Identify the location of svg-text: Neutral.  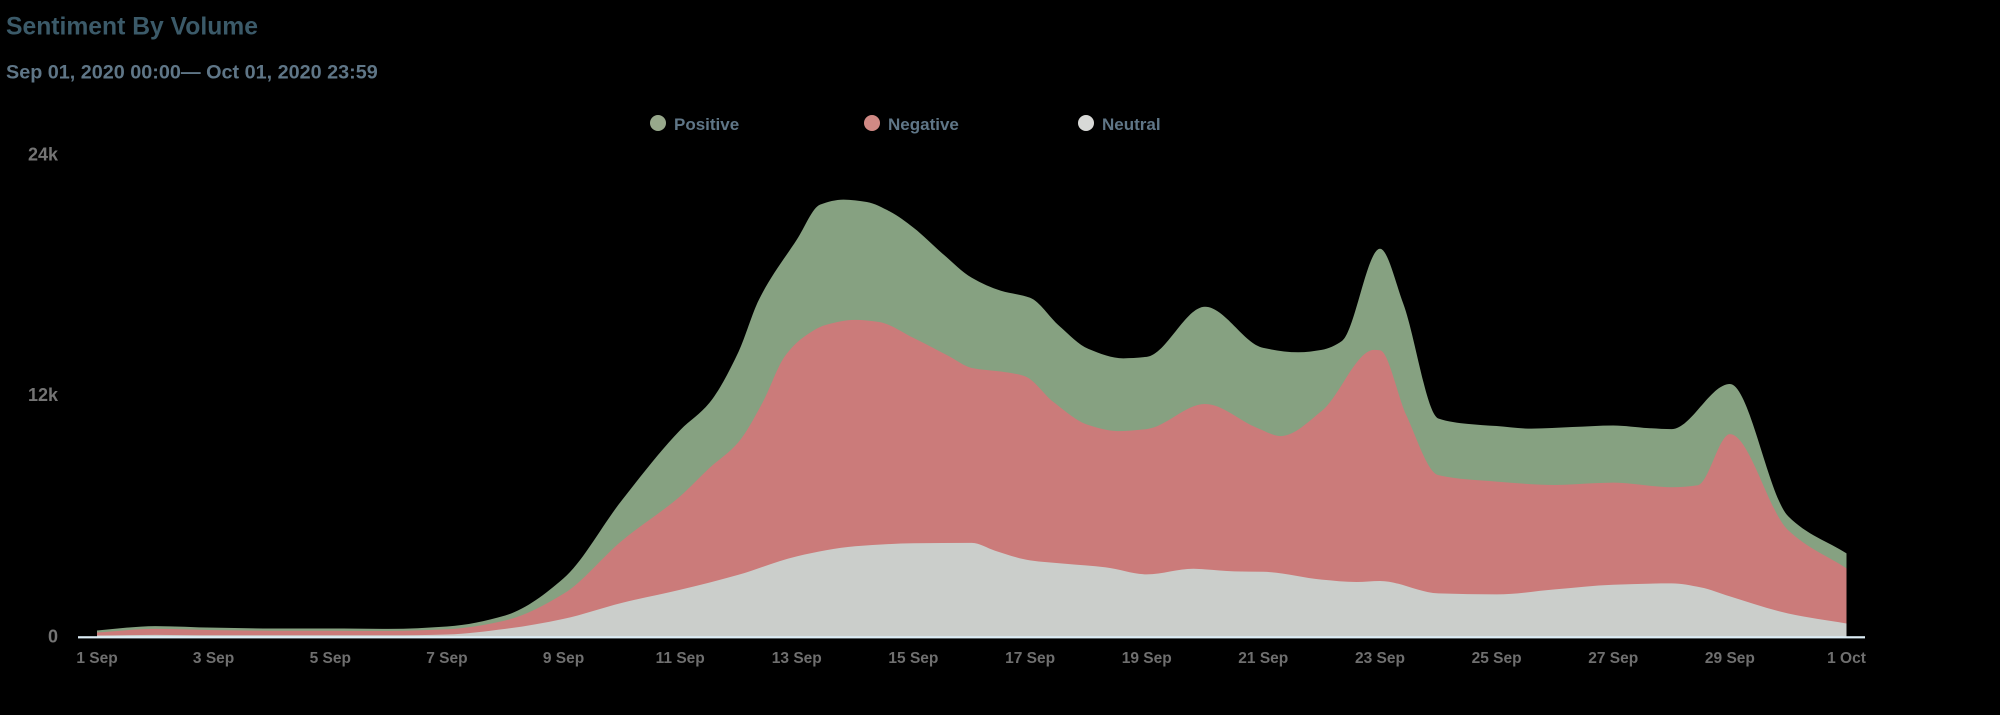
(1131, 124).